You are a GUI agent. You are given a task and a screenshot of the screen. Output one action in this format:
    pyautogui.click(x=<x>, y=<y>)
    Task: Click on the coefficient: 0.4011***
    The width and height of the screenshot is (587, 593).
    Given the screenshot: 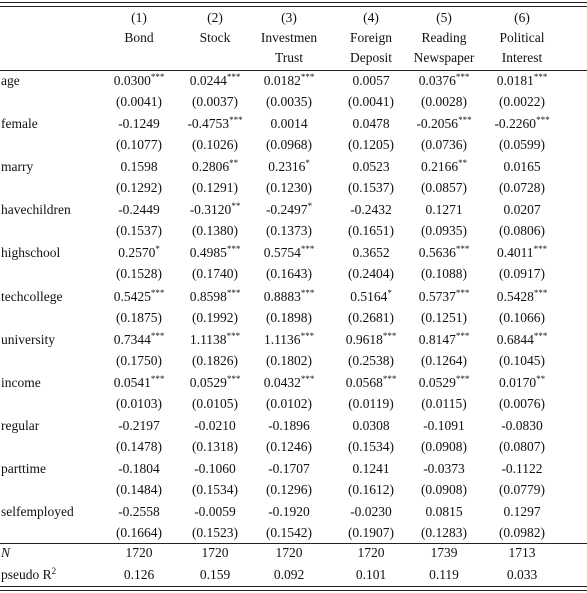 What is the action you would take?
    pyautogui.click(x=522, y=253)
    